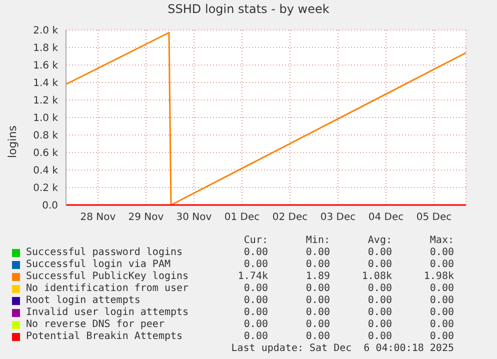  I want to click on text: Max:, so click(441, 241).